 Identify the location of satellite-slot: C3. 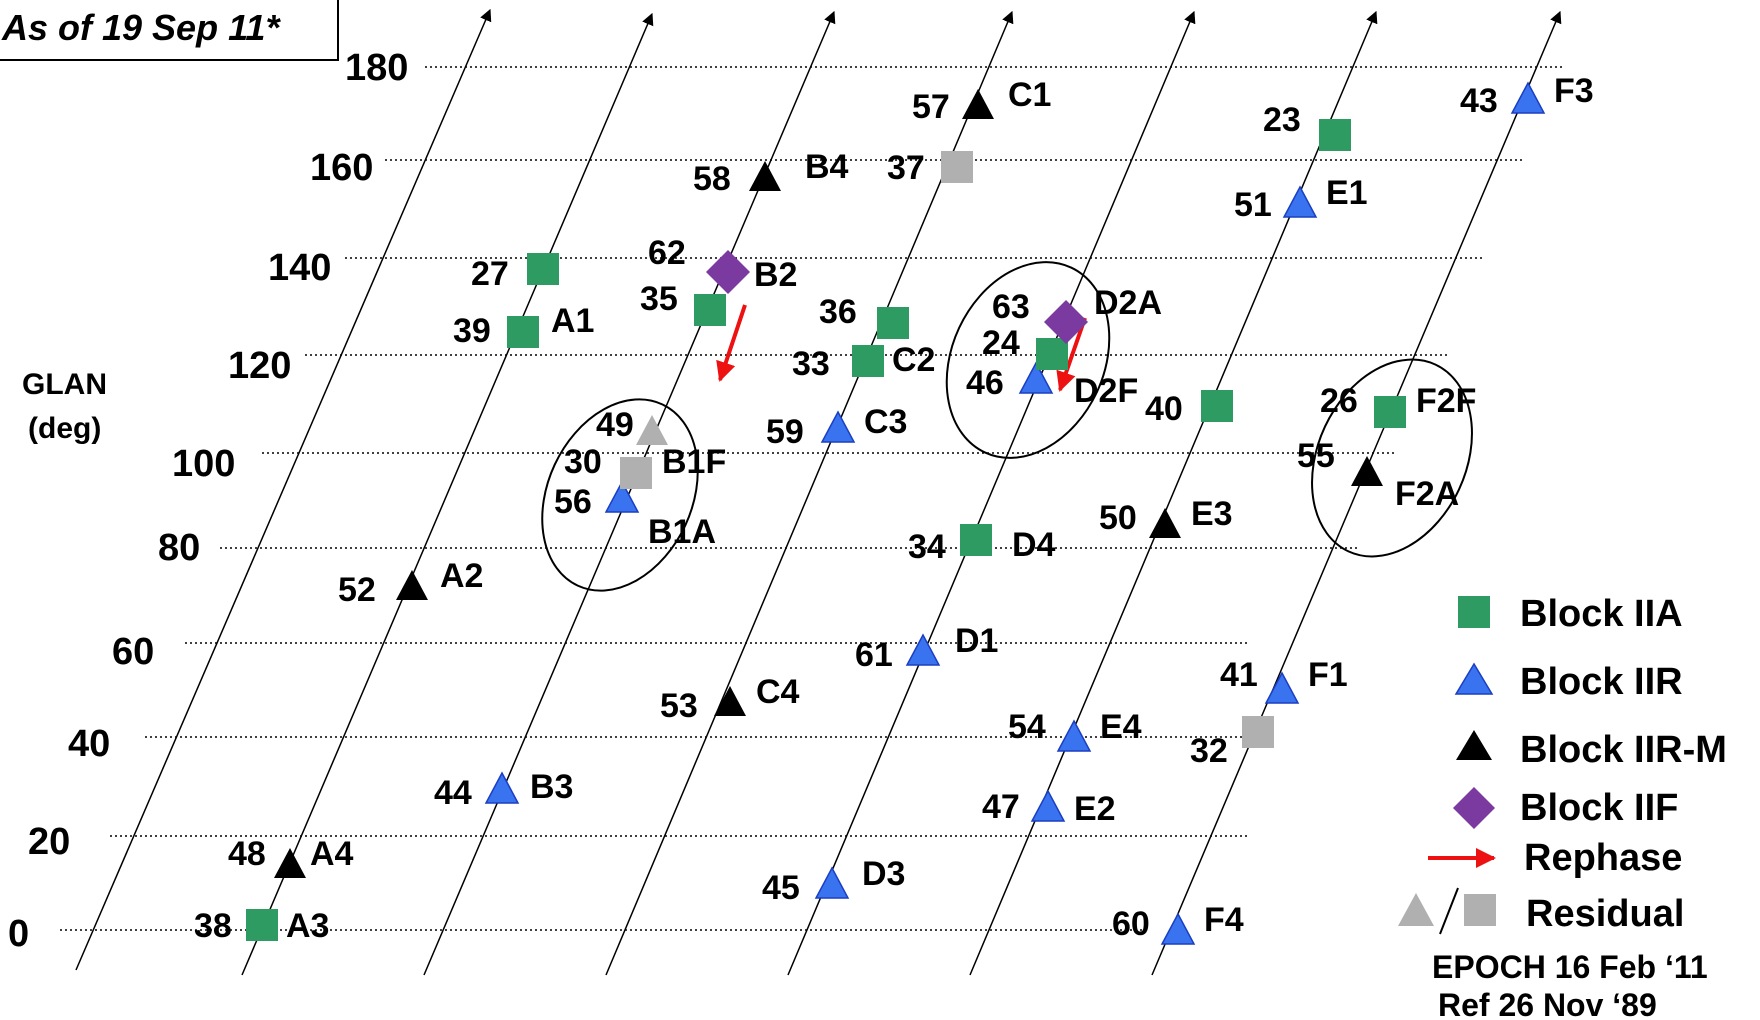
(885, 422).